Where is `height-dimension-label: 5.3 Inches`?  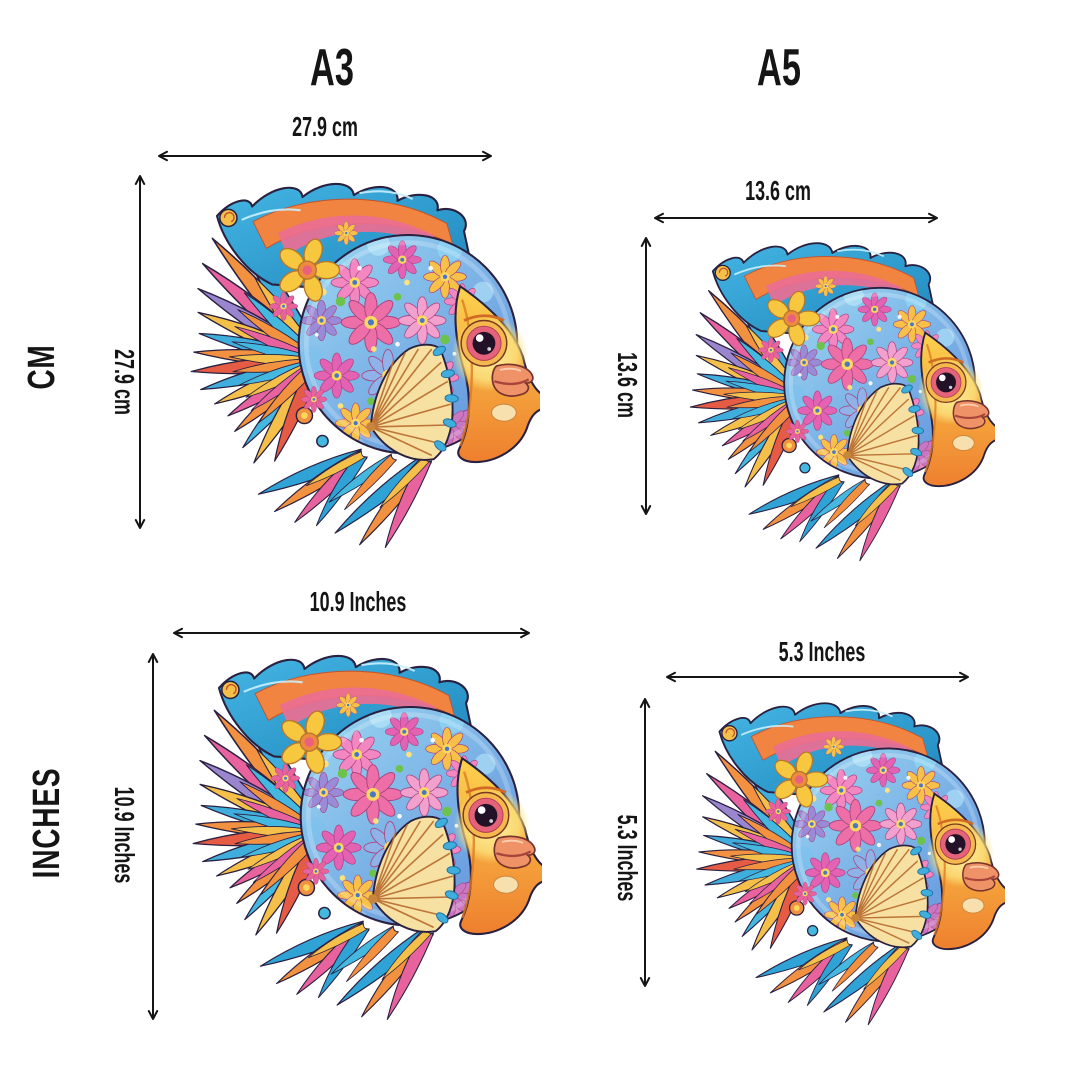
height-dimension-label: 5.3 Inches is located at coordinates (627, 858).